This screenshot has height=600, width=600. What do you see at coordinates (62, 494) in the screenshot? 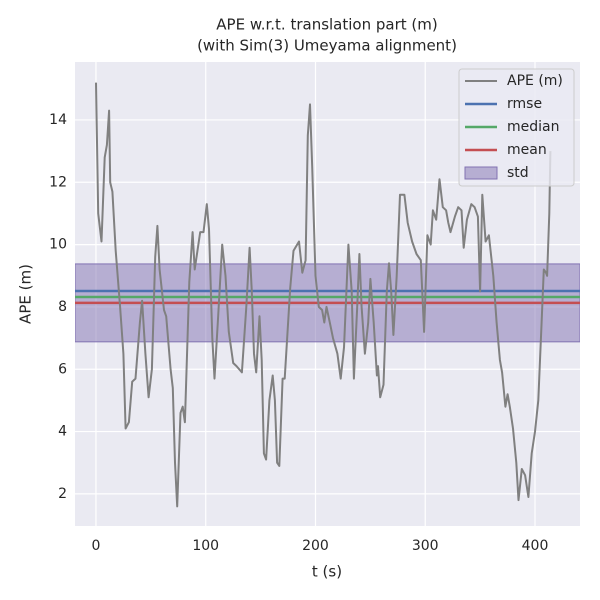
I see `y-tick-label: 2` at bounding box center [62, 494].